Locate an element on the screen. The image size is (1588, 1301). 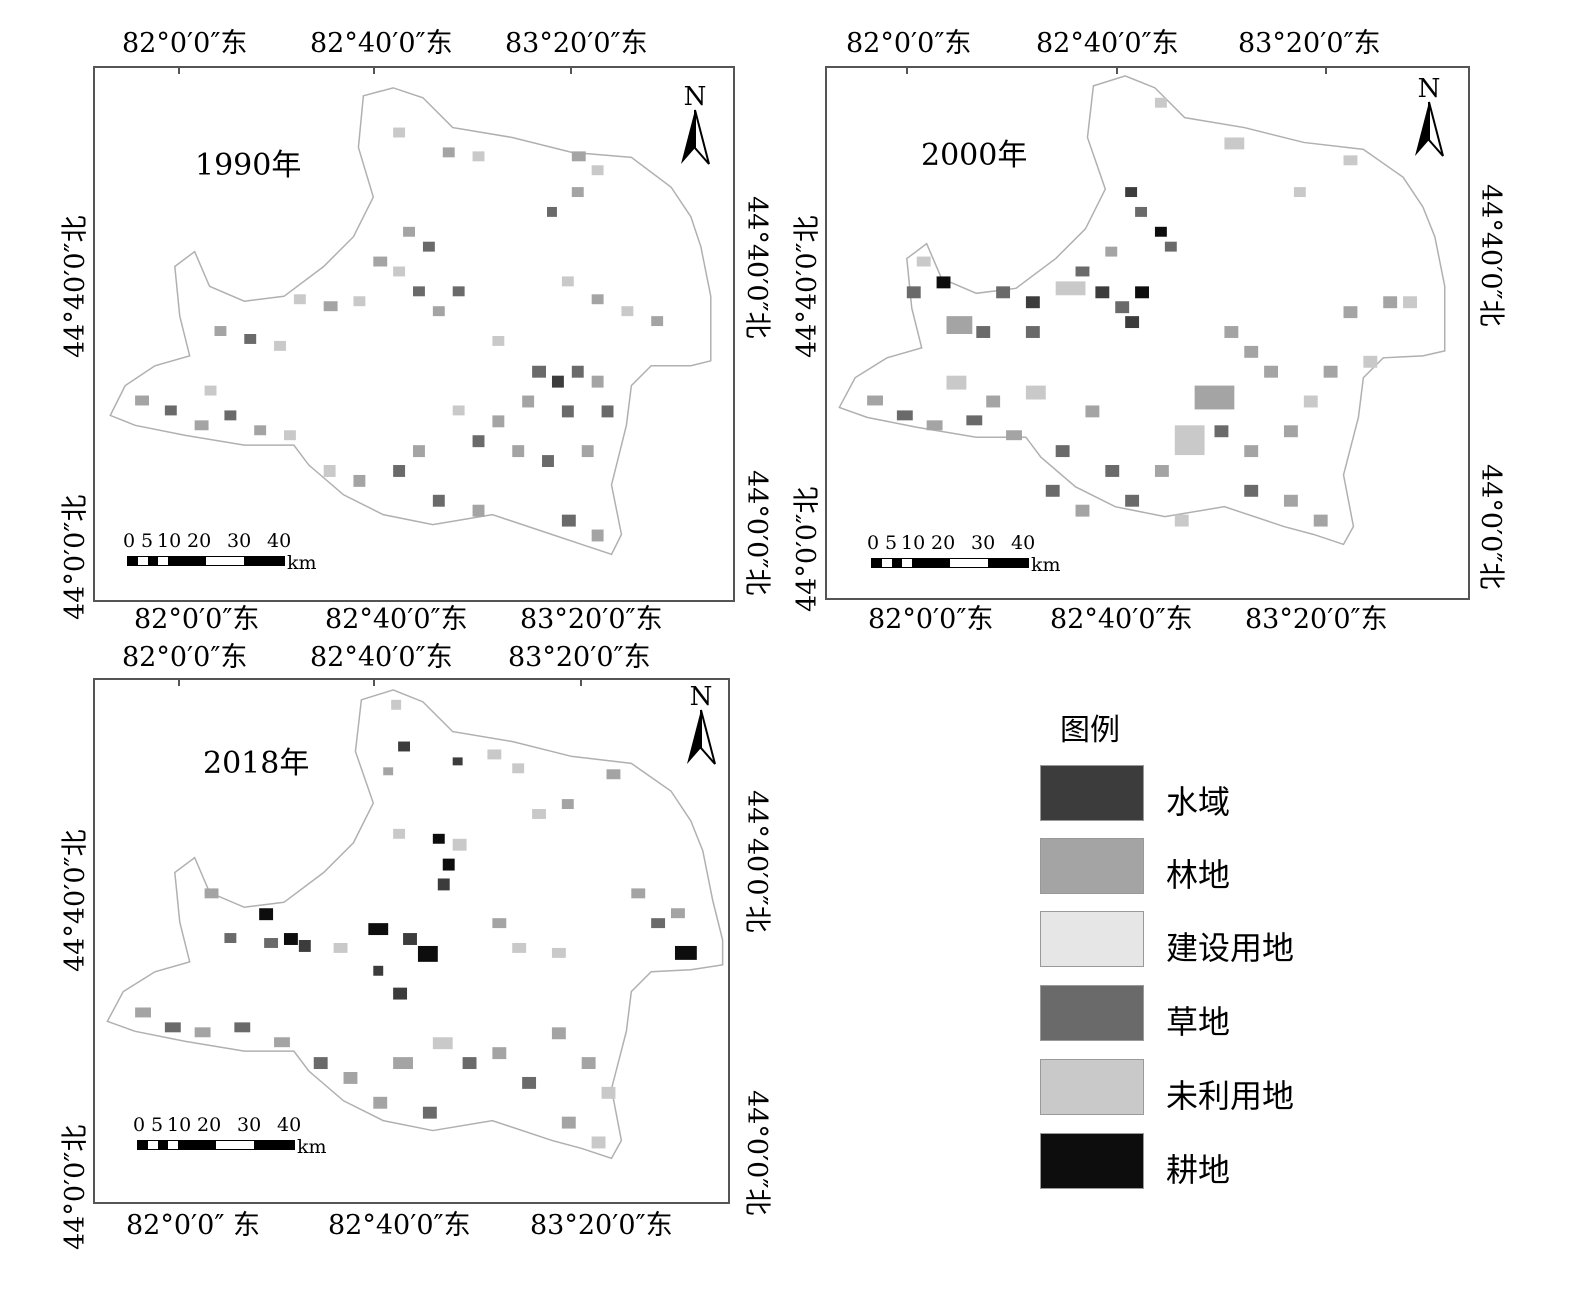
legend-label: 未利用地 is located at coordinates (1230, 1096).